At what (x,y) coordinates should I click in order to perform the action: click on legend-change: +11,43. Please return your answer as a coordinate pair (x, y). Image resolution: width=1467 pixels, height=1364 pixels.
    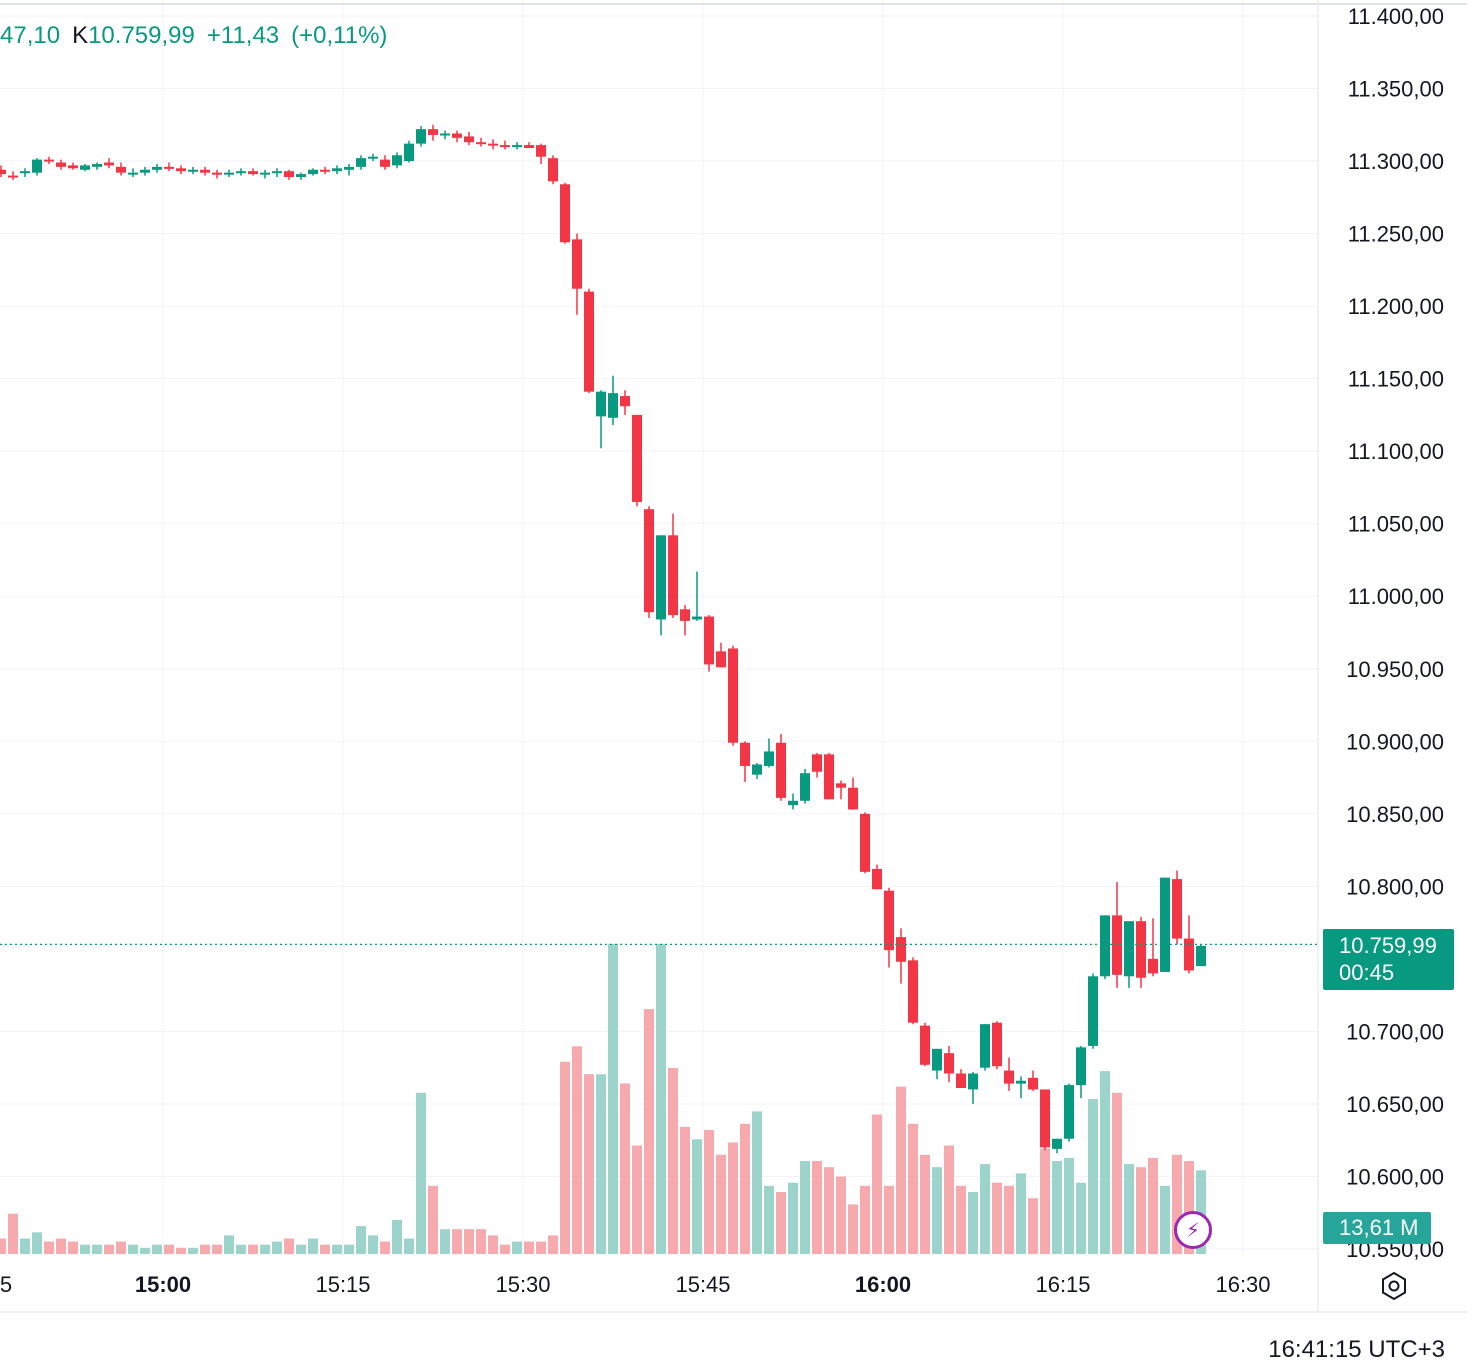
    Looking at the image, I should click on (243, 35).